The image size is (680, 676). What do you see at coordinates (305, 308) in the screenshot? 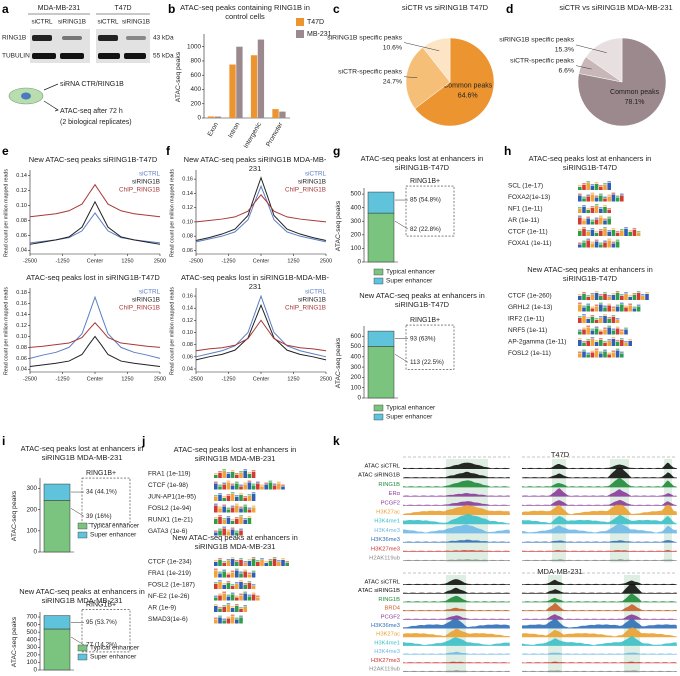
I see `legend-label: ChIP_RING1B` at bounding box center [305, 308].